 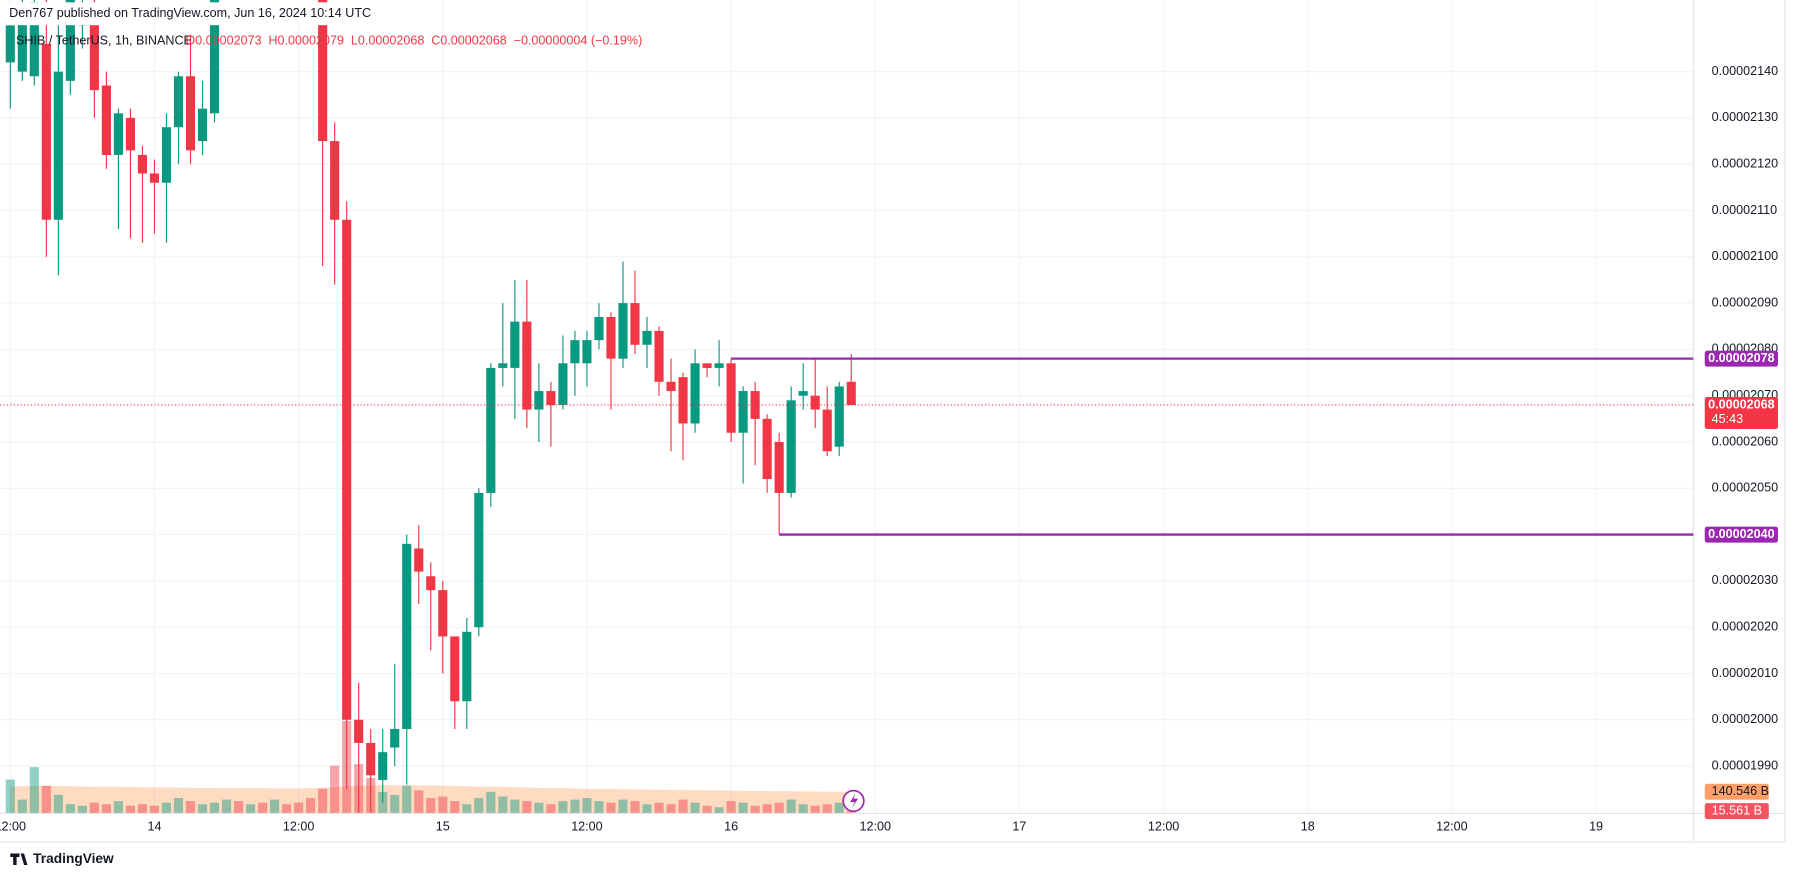 I want to click on x-tick-label: 17, so click(x=1019, y=827).